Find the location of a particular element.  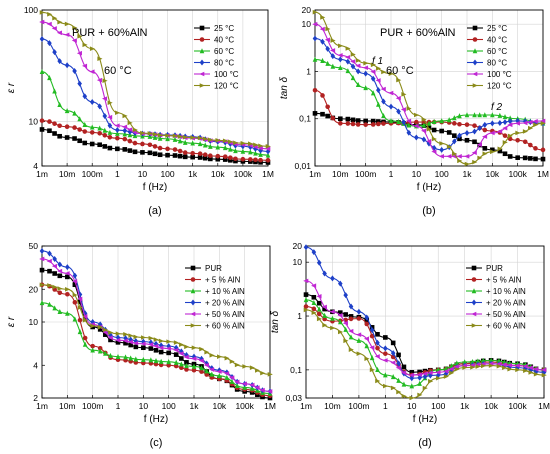

series-line is located at coordinates (429, 94).